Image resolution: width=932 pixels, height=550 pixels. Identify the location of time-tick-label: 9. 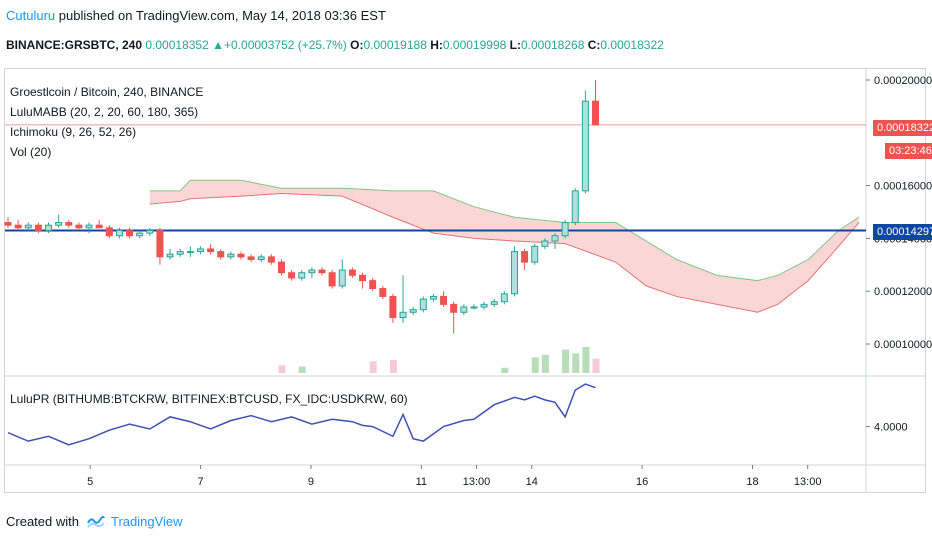
(311, 482).